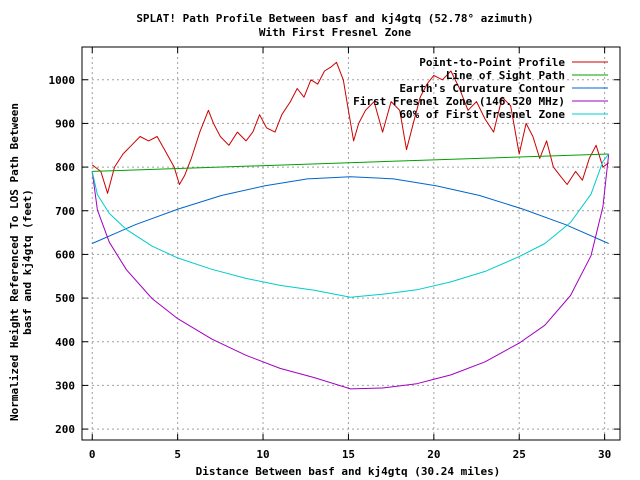  I want to click on x-tick-label: 20, so click(433, 454).